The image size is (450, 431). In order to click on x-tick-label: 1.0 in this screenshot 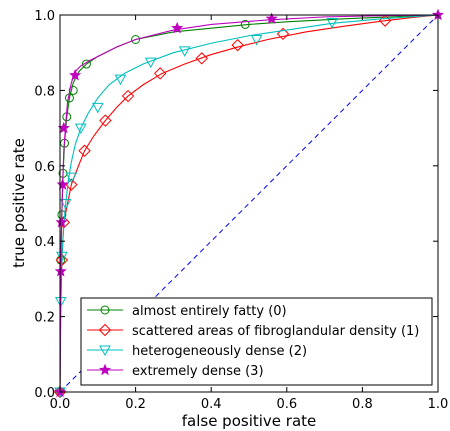, I will do `click(438, 404)`.